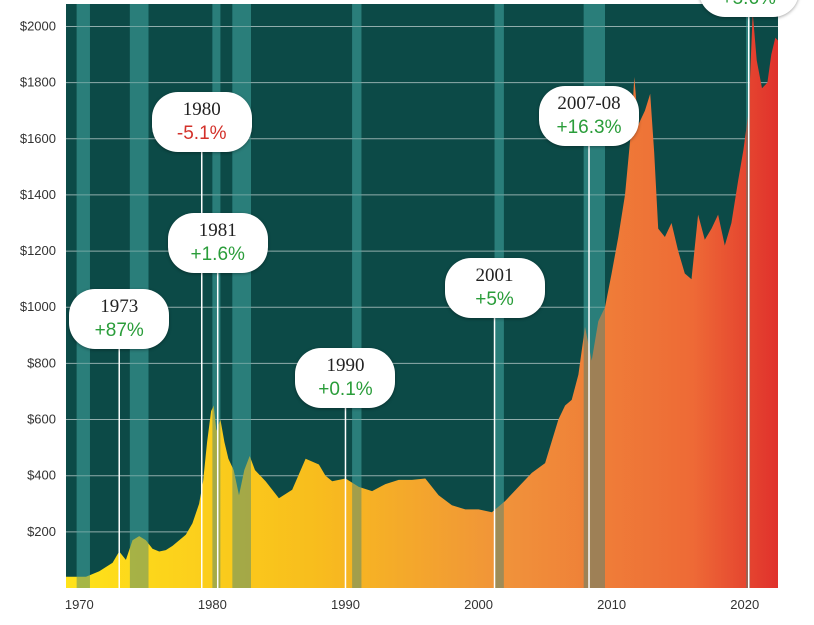 This screenshot has width=814, height=625. I want to click on y-tick-label: $1800, so click(38, 82).